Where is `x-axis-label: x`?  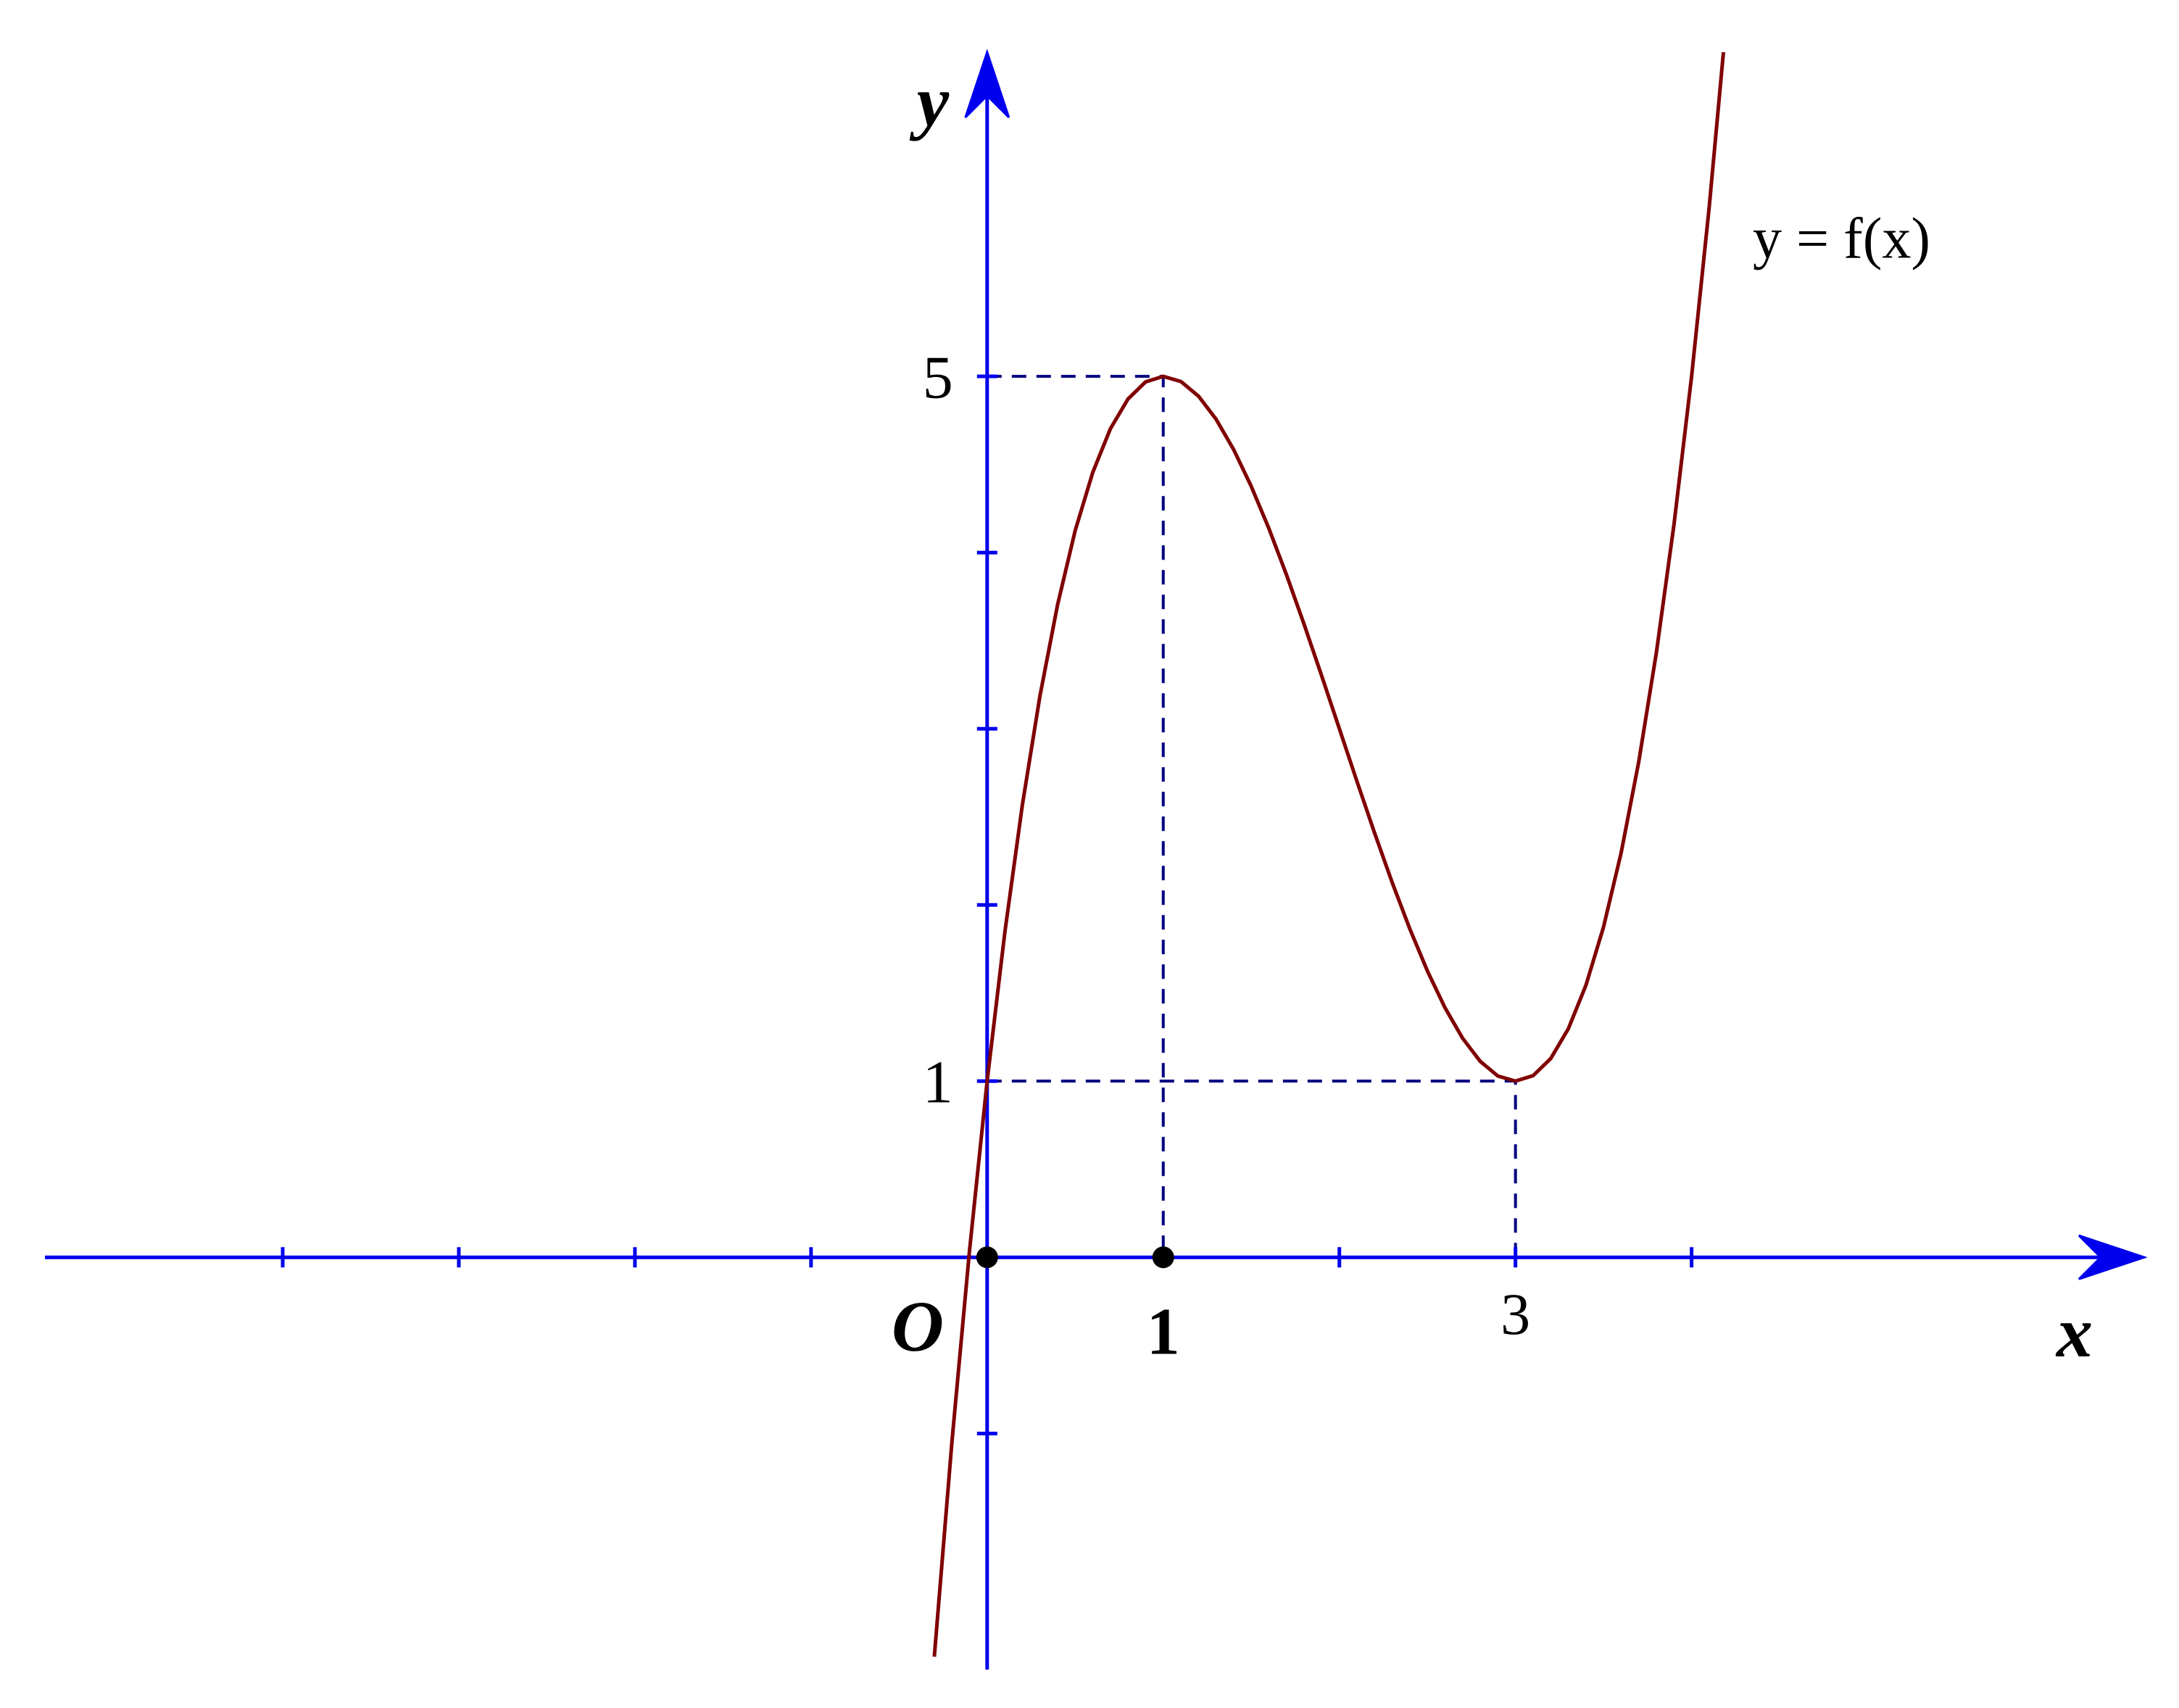
x-axis-label: x is located at coordinates (2074, 1332).